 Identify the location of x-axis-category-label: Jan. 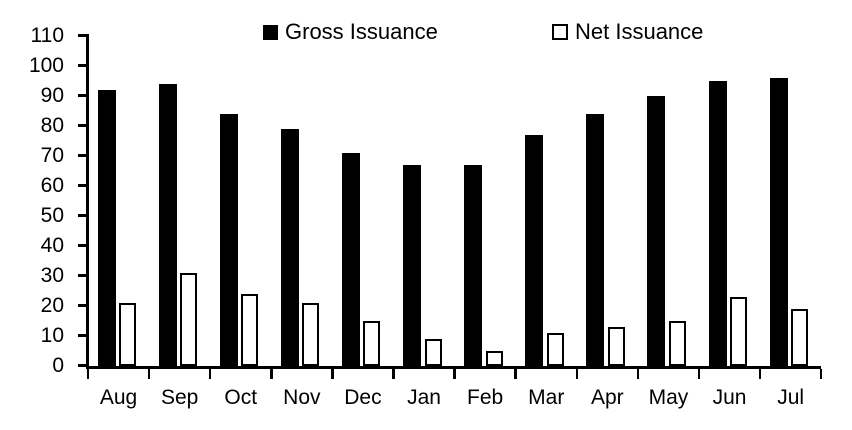
(424, 397).